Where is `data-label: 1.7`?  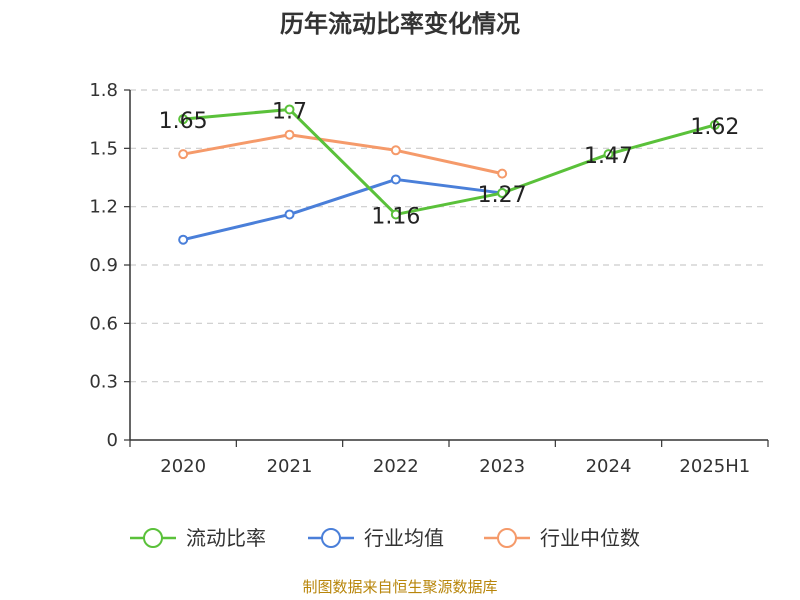
data-label: 1.7 is located at coordinates (289, 111).